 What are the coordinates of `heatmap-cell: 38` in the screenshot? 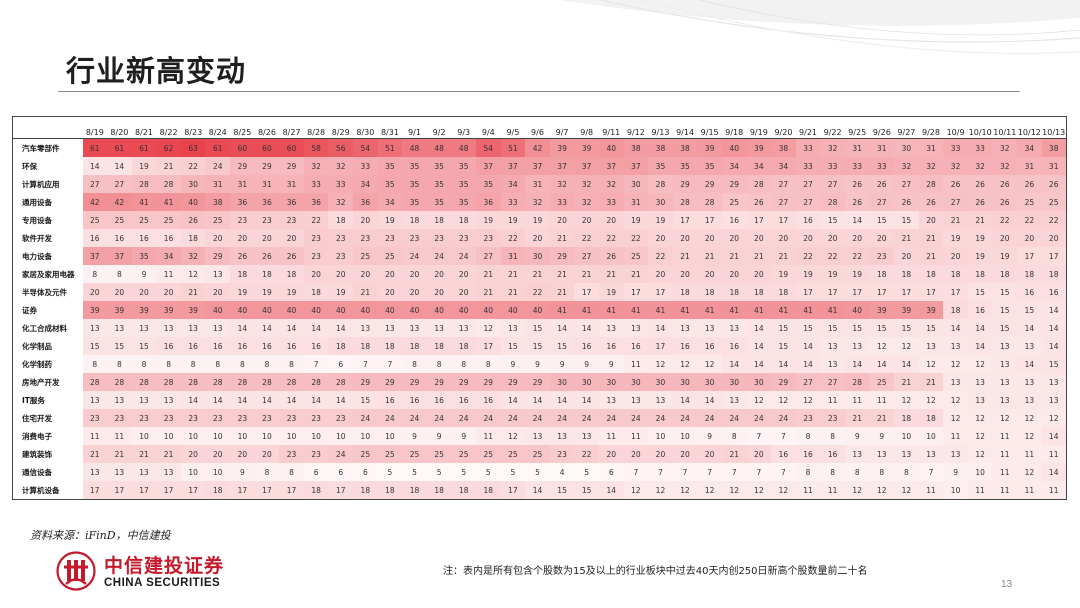 It's located at (783, 147).